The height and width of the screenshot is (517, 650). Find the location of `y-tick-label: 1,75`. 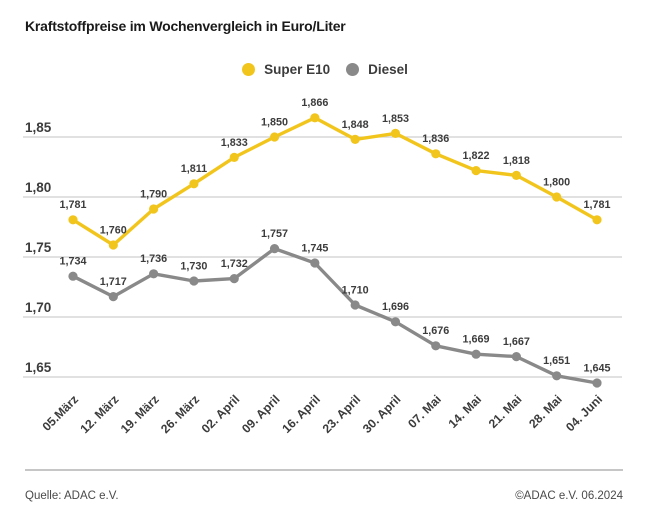

y-tick-label: 1,75 is located at coordinates (38, 247).